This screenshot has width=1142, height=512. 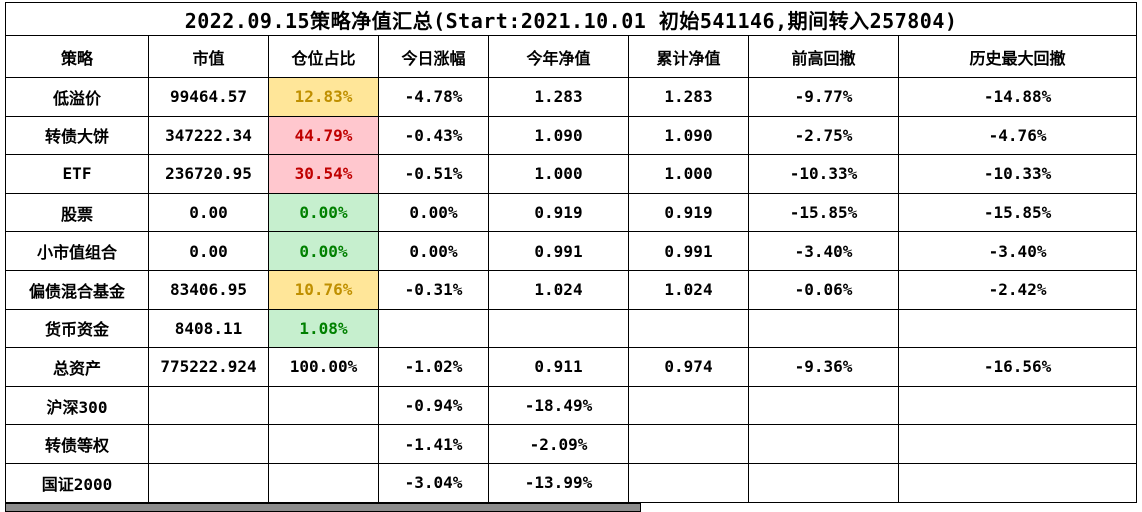 I want to click on cell-cum-nav: 0.974, so click(x=688, y=367).